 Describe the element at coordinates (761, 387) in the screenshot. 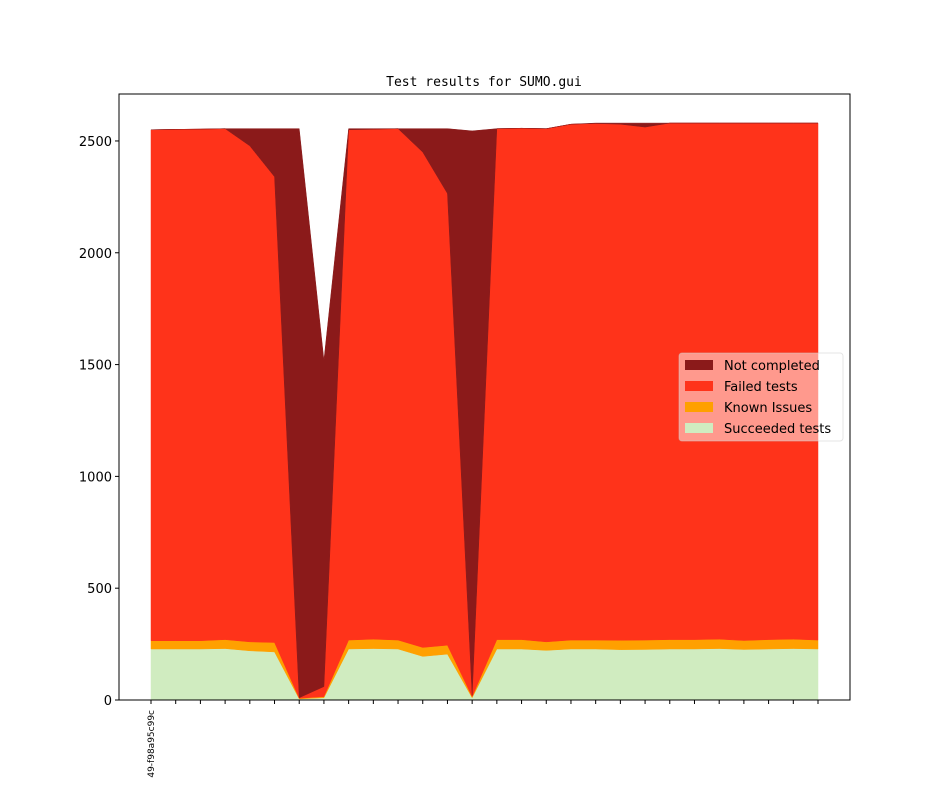

I see `legend-label: Failed tests` at that location.